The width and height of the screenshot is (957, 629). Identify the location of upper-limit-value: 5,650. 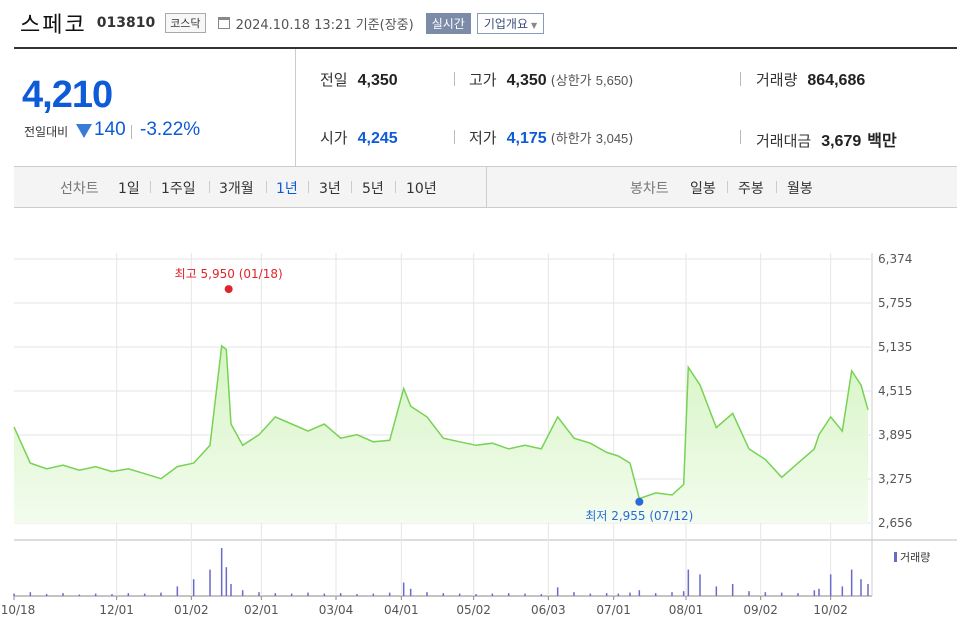
(612, 80).